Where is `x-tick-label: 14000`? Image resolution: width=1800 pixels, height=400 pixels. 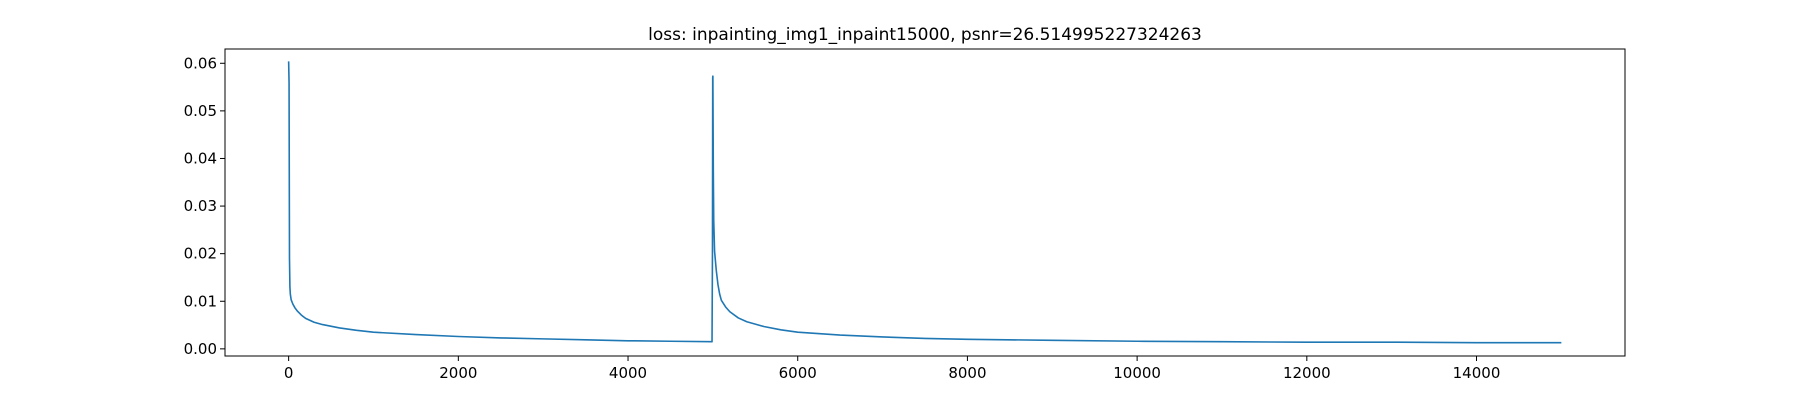 x-tick-label: 14000 is located at coordinates (1477, 373).